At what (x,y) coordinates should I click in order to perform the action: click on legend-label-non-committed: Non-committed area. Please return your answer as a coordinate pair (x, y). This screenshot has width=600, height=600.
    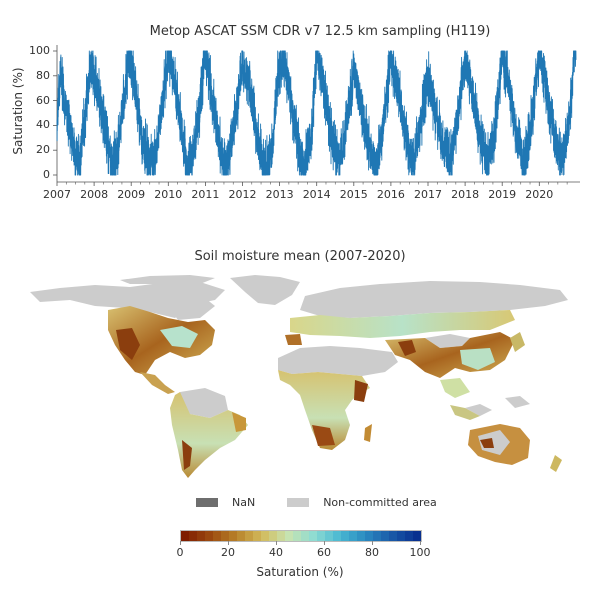
    Looking at the image, I should click on (380, 502).